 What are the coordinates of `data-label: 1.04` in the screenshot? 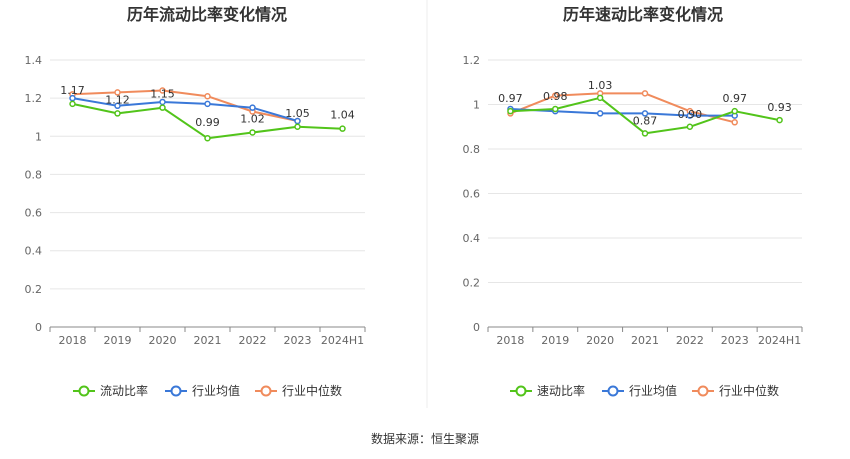 It's located at (342, 115).